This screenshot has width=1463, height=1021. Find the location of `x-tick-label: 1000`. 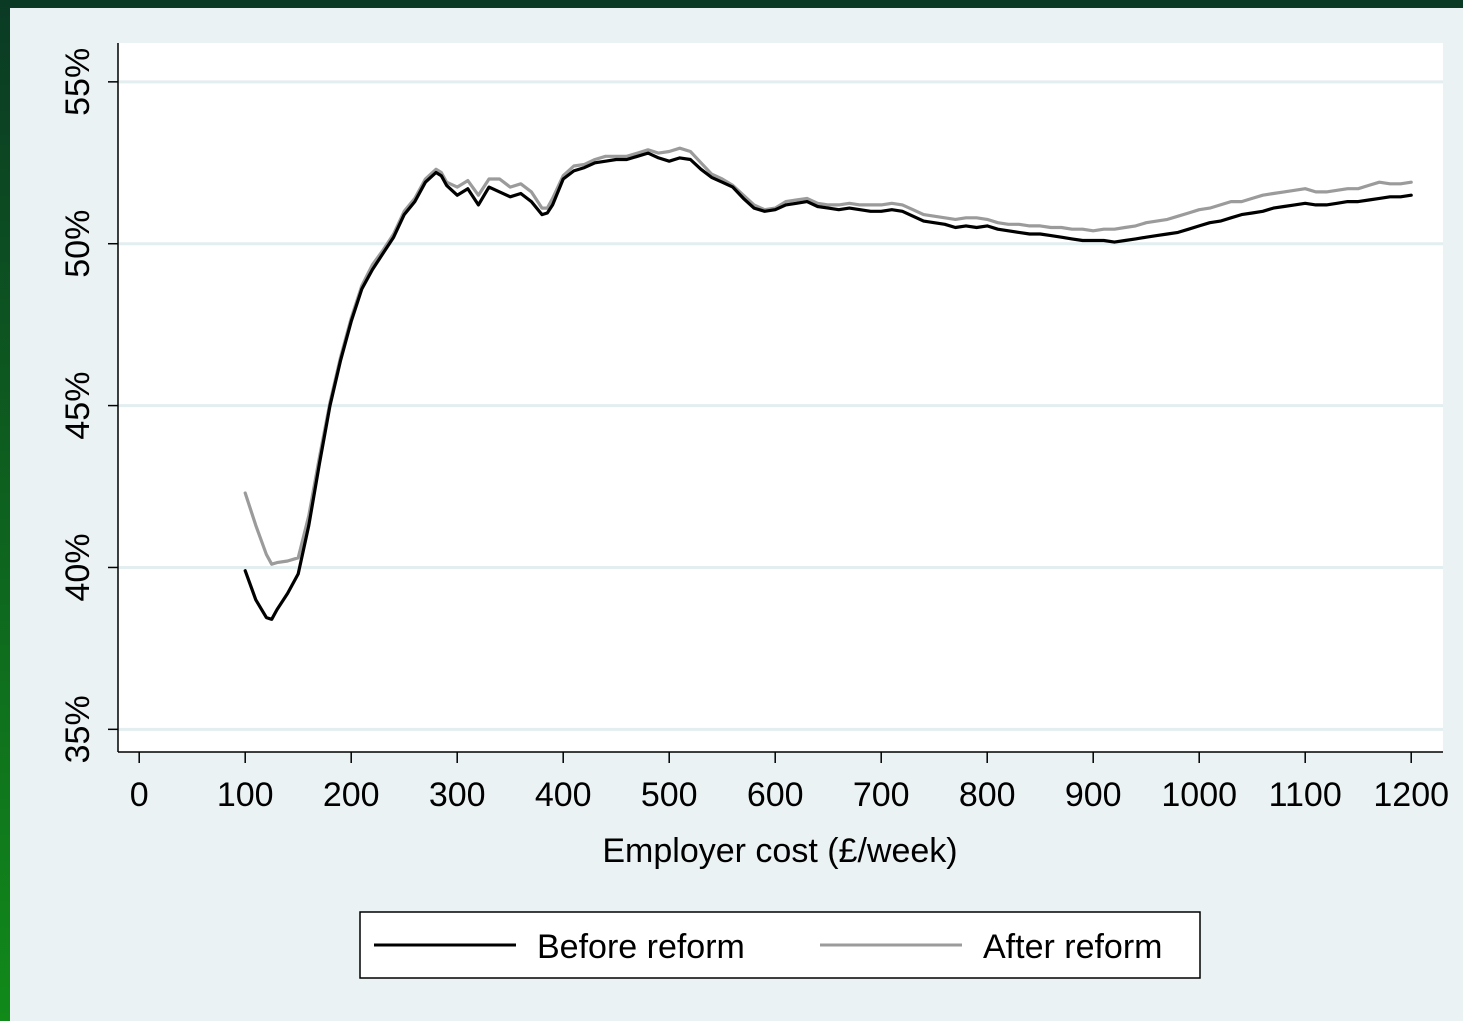

x-tick-label: 1000 is located at coordinates (1199, 795).